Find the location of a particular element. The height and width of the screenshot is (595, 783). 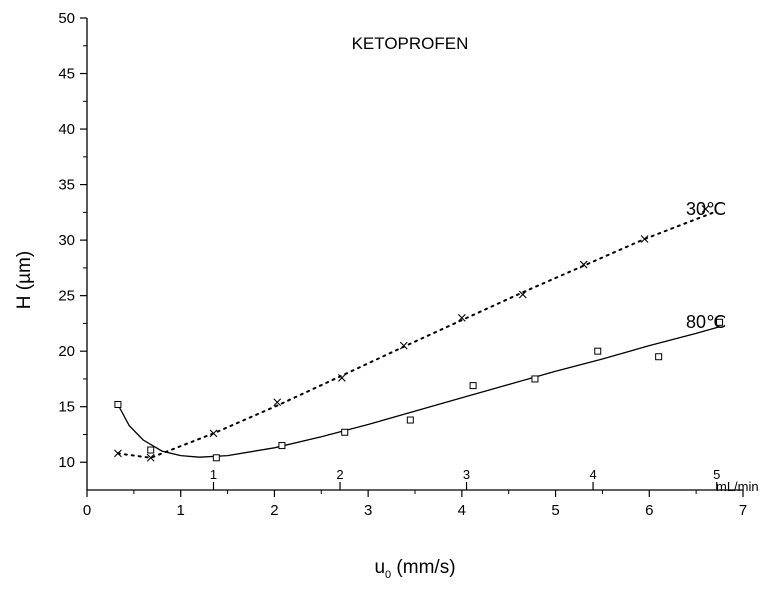

x-tick-label-2: 2 is located at coordinates (274, 510).